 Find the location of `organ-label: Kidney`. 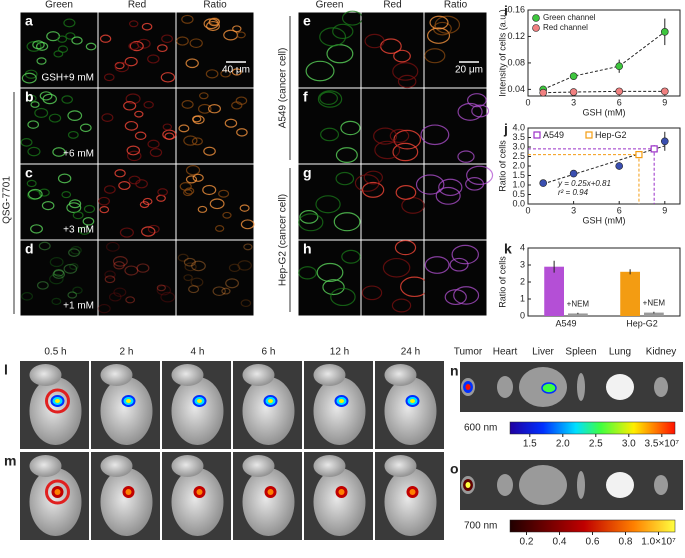

organ-label: Kidney is located at coordinates (661, 352).